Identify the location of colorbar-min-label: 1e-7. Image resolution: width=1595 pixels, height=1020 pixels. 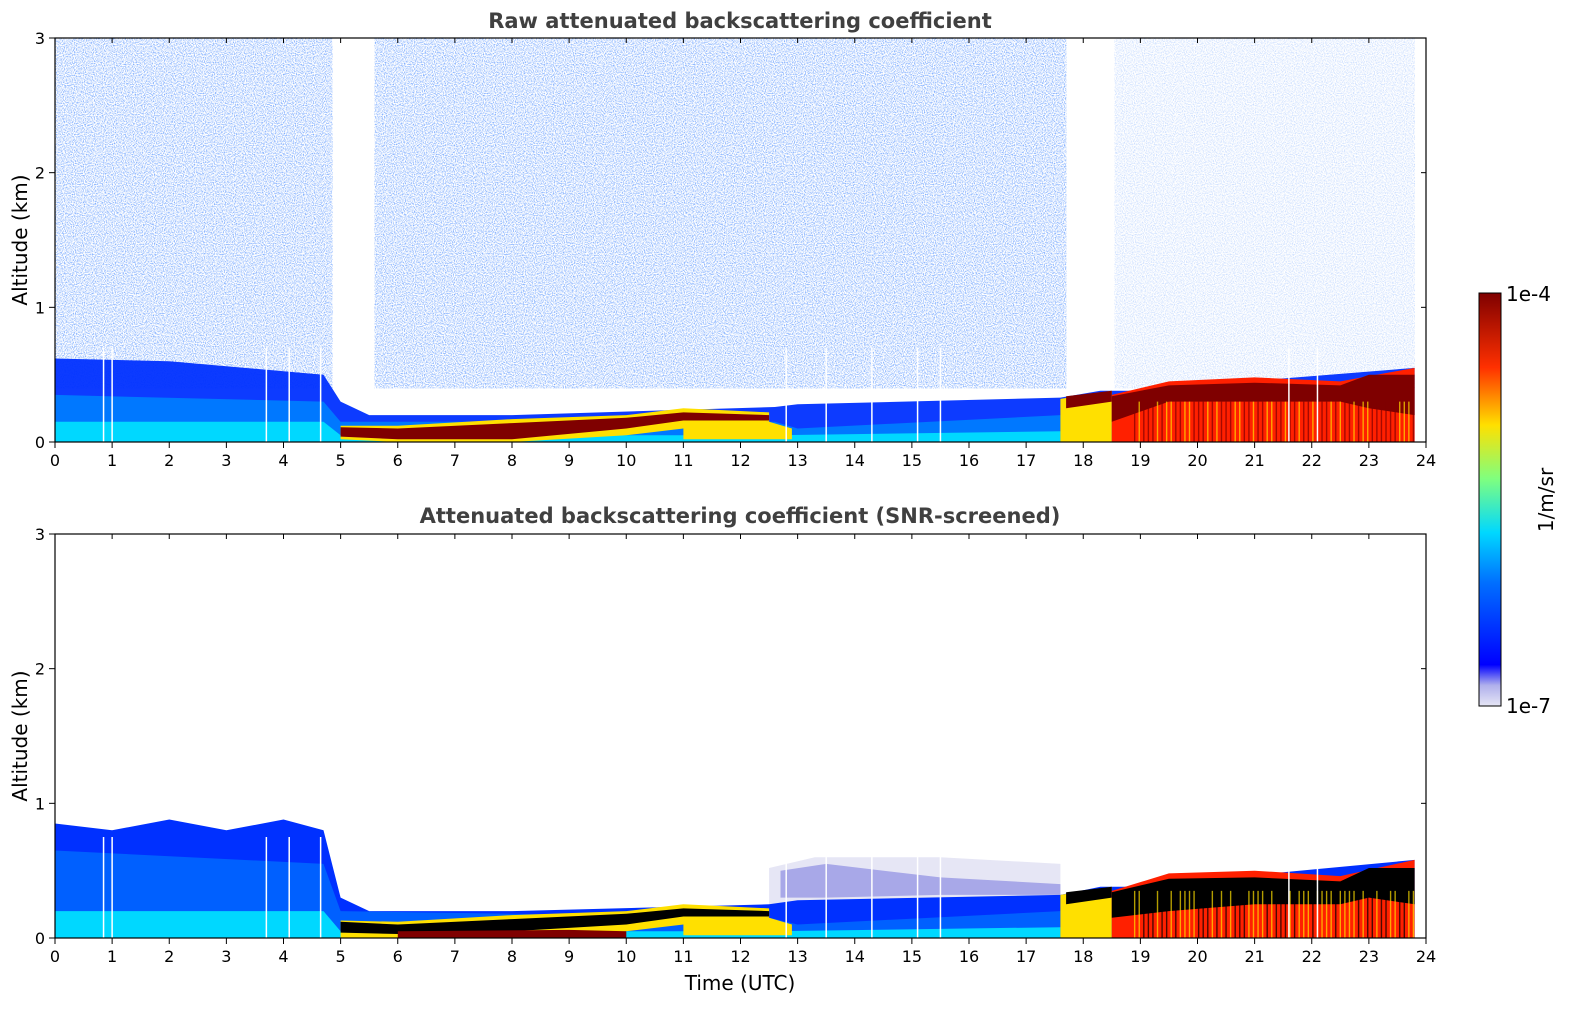
(1528, 706).